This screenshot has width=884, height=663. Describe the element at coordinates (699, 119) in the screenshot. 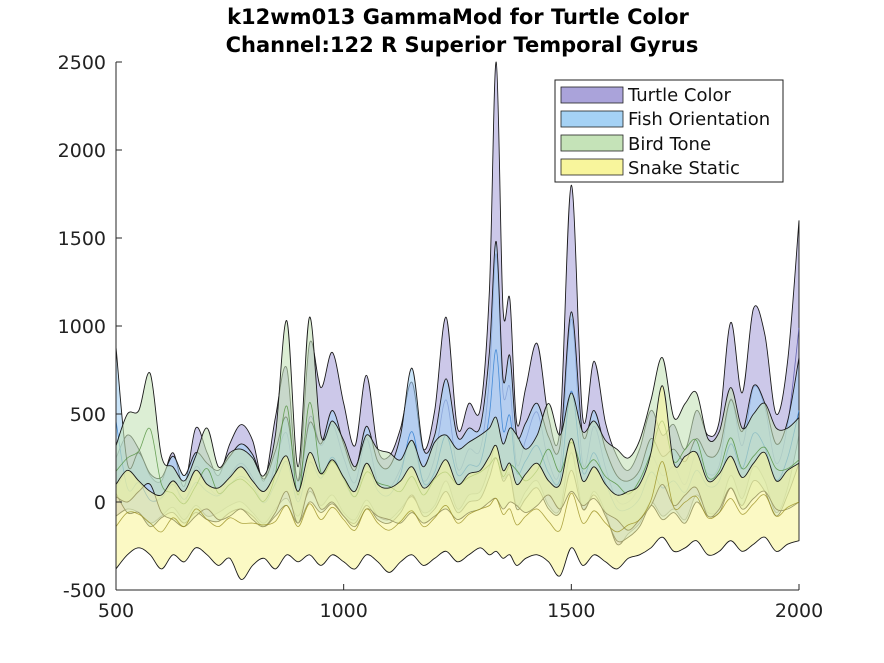

I see `legend-label-fish-orientation: Fish Orientation` at that location.